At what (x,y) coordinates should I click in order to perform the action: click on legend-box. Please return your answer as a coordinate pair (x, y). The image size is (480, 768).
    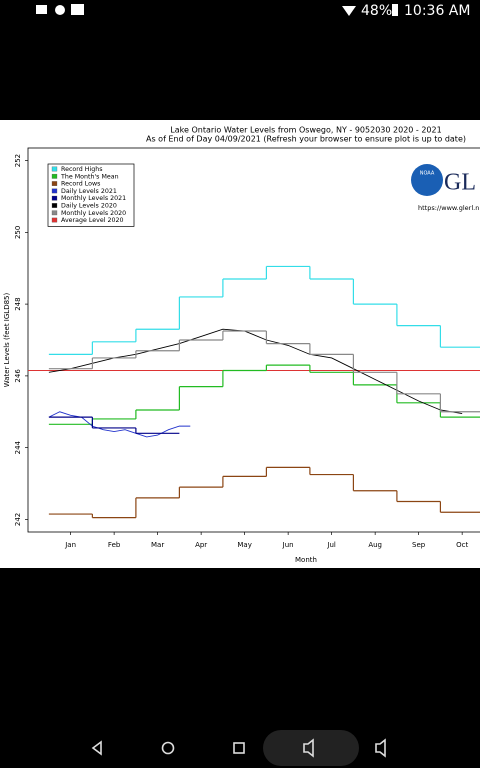
    Looking at the image, I should click on (91, 195).